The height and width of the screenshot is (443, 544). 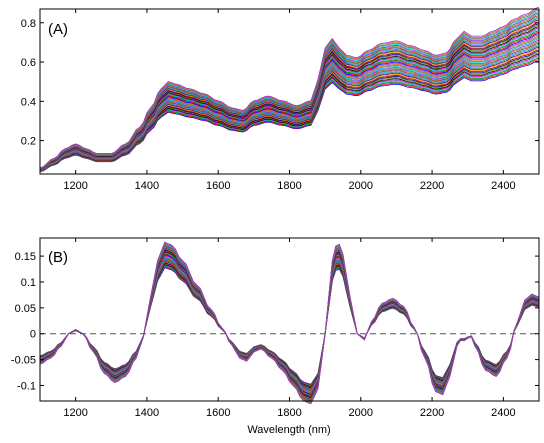 I want to click on x-axis-title: Wavelength (nm), so click(x=288, y=430).